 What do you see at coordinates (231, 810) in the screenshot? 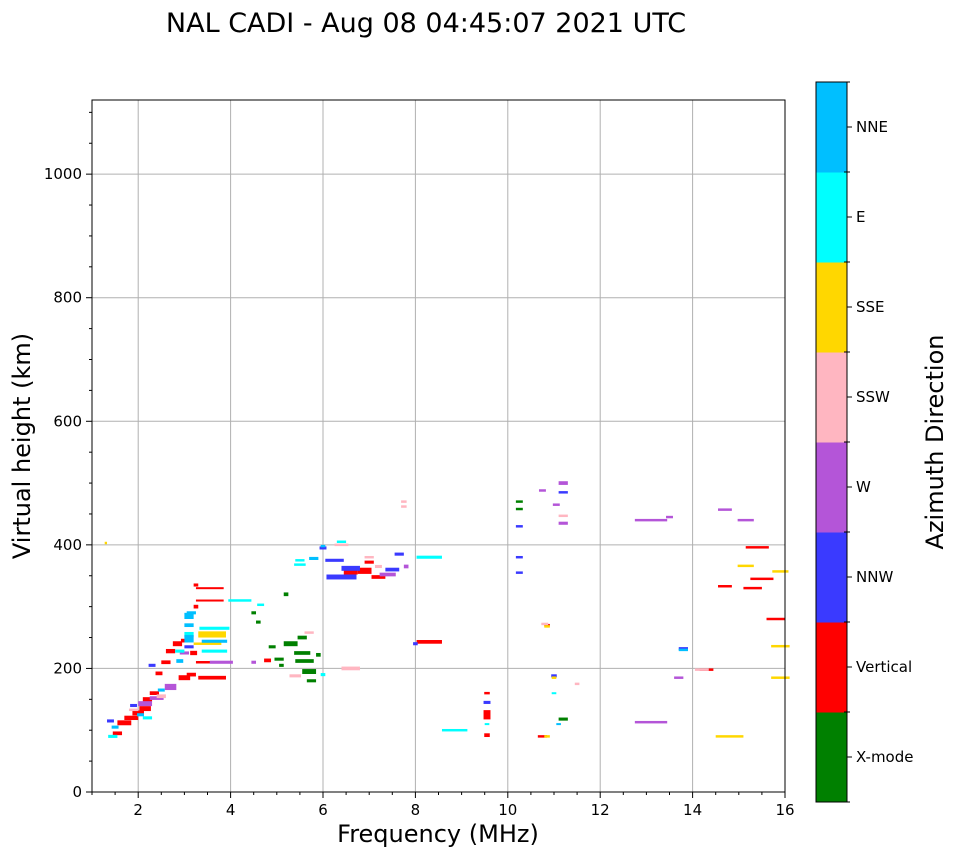
I see `x-tick-label: 4` at bounding box center [231, 810].